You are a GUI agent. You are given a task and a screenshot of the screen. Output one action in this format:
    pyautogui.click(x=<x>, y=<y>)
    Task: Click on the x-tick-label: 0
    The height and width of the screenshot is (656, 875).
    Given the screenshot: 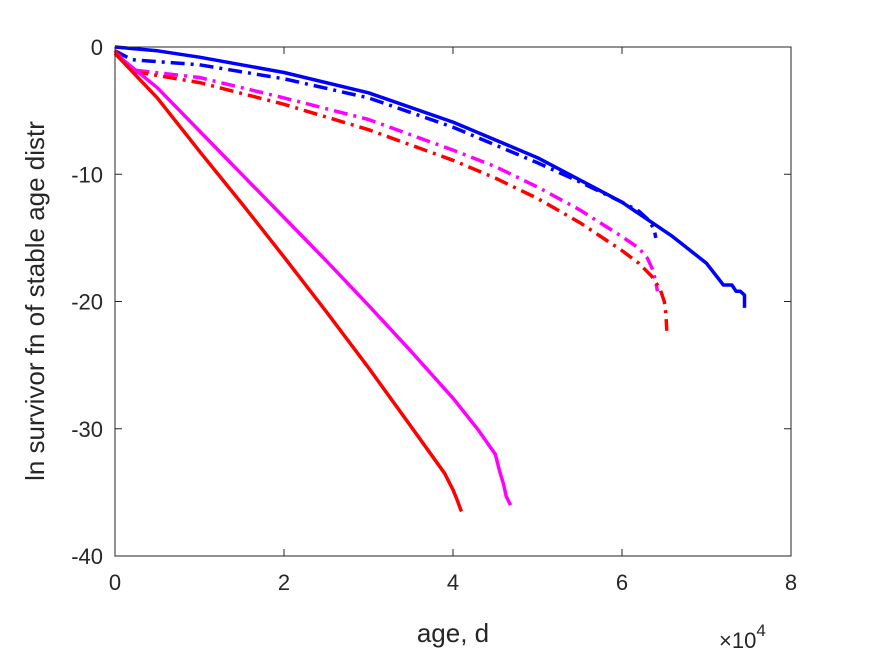 What is the action you would take?
    pyautogui.click(x=115, y=582)
    